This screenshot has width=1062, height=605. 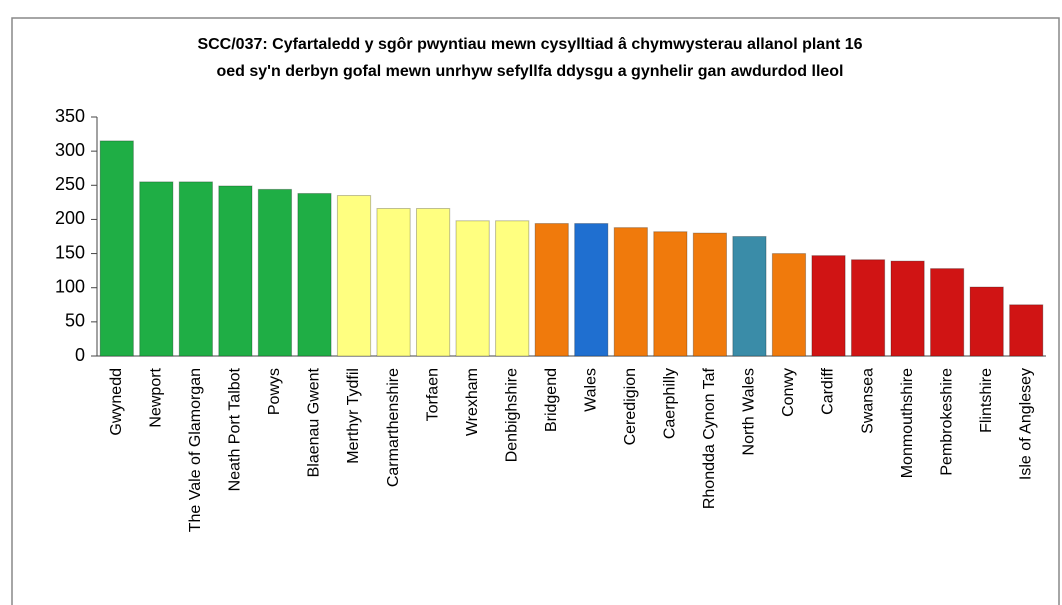 What do you see at coordinates (472, 402) in the screenshot?
I see `x-tick-label: Wrexham` at bounding box center [472, 402].